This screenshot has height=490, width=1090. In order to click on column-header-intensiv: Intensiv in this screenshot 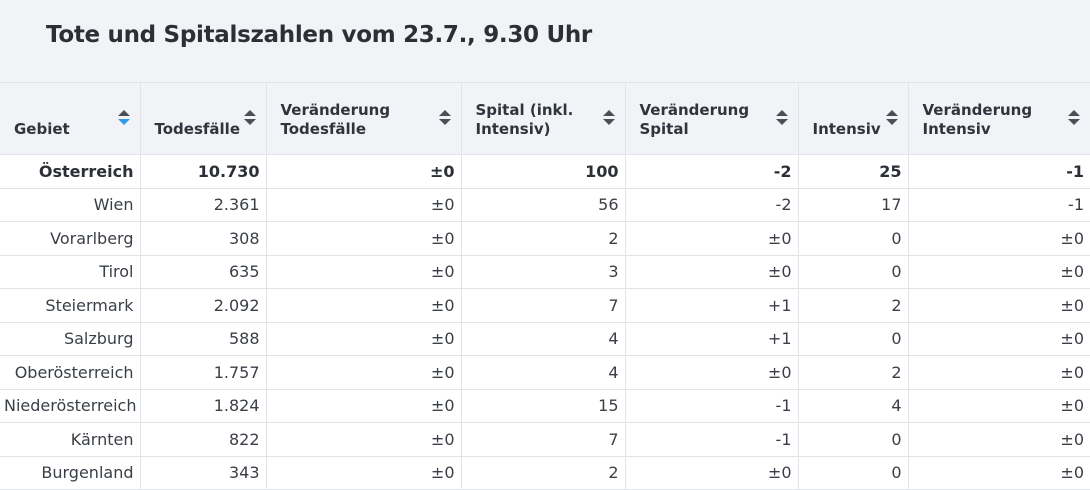, I will do `click(853, 118)`.